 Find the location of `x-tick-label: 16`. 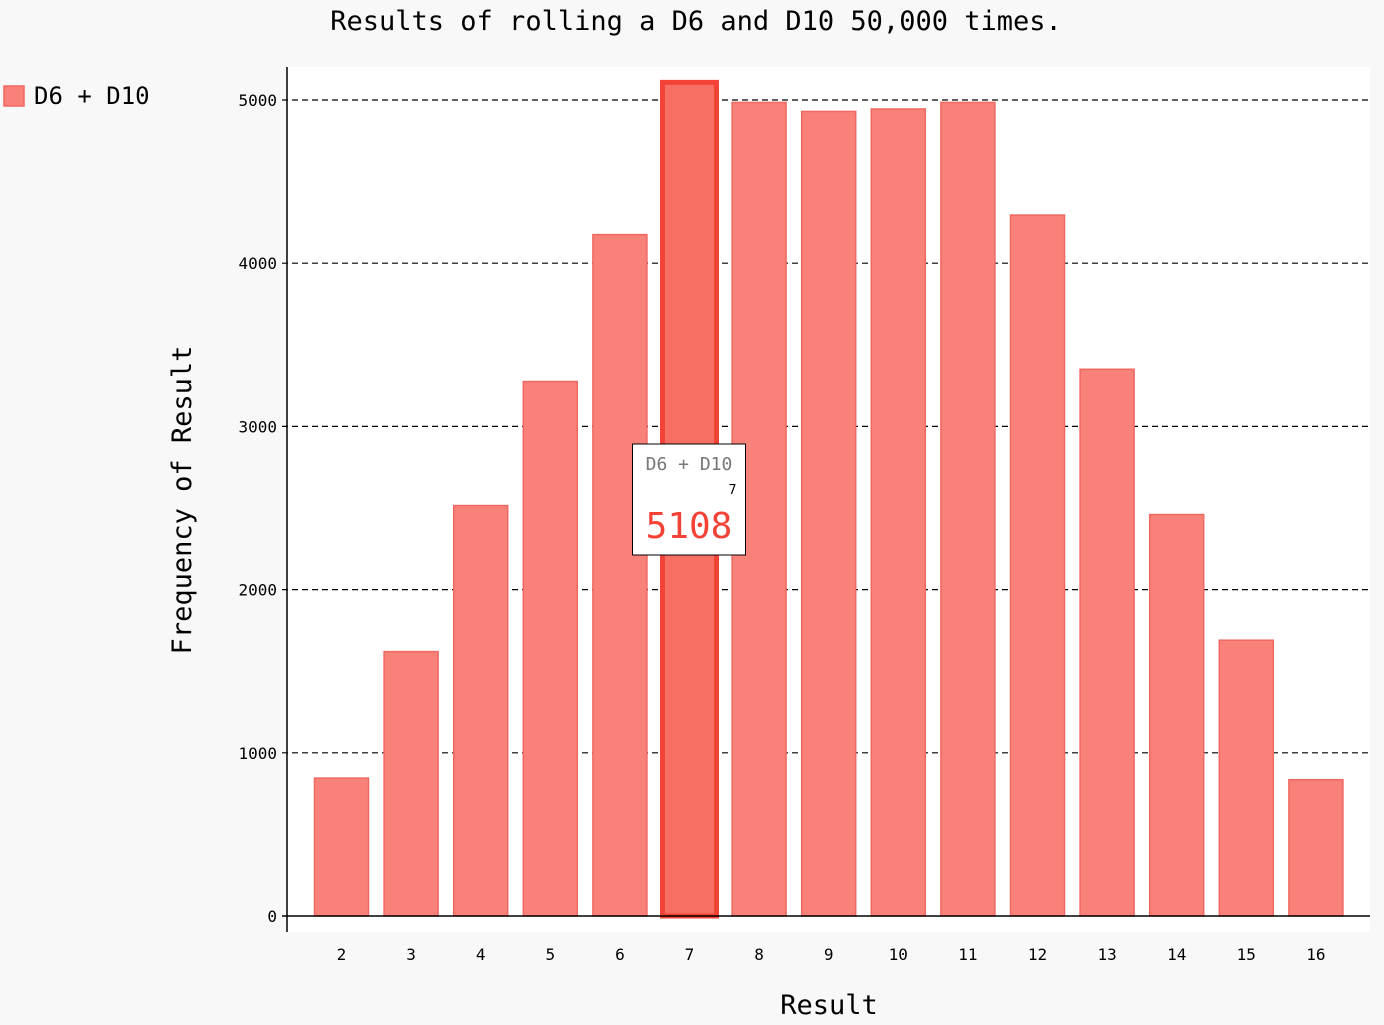

x-tick-label: 16 is located at coordinates (1315, 954).